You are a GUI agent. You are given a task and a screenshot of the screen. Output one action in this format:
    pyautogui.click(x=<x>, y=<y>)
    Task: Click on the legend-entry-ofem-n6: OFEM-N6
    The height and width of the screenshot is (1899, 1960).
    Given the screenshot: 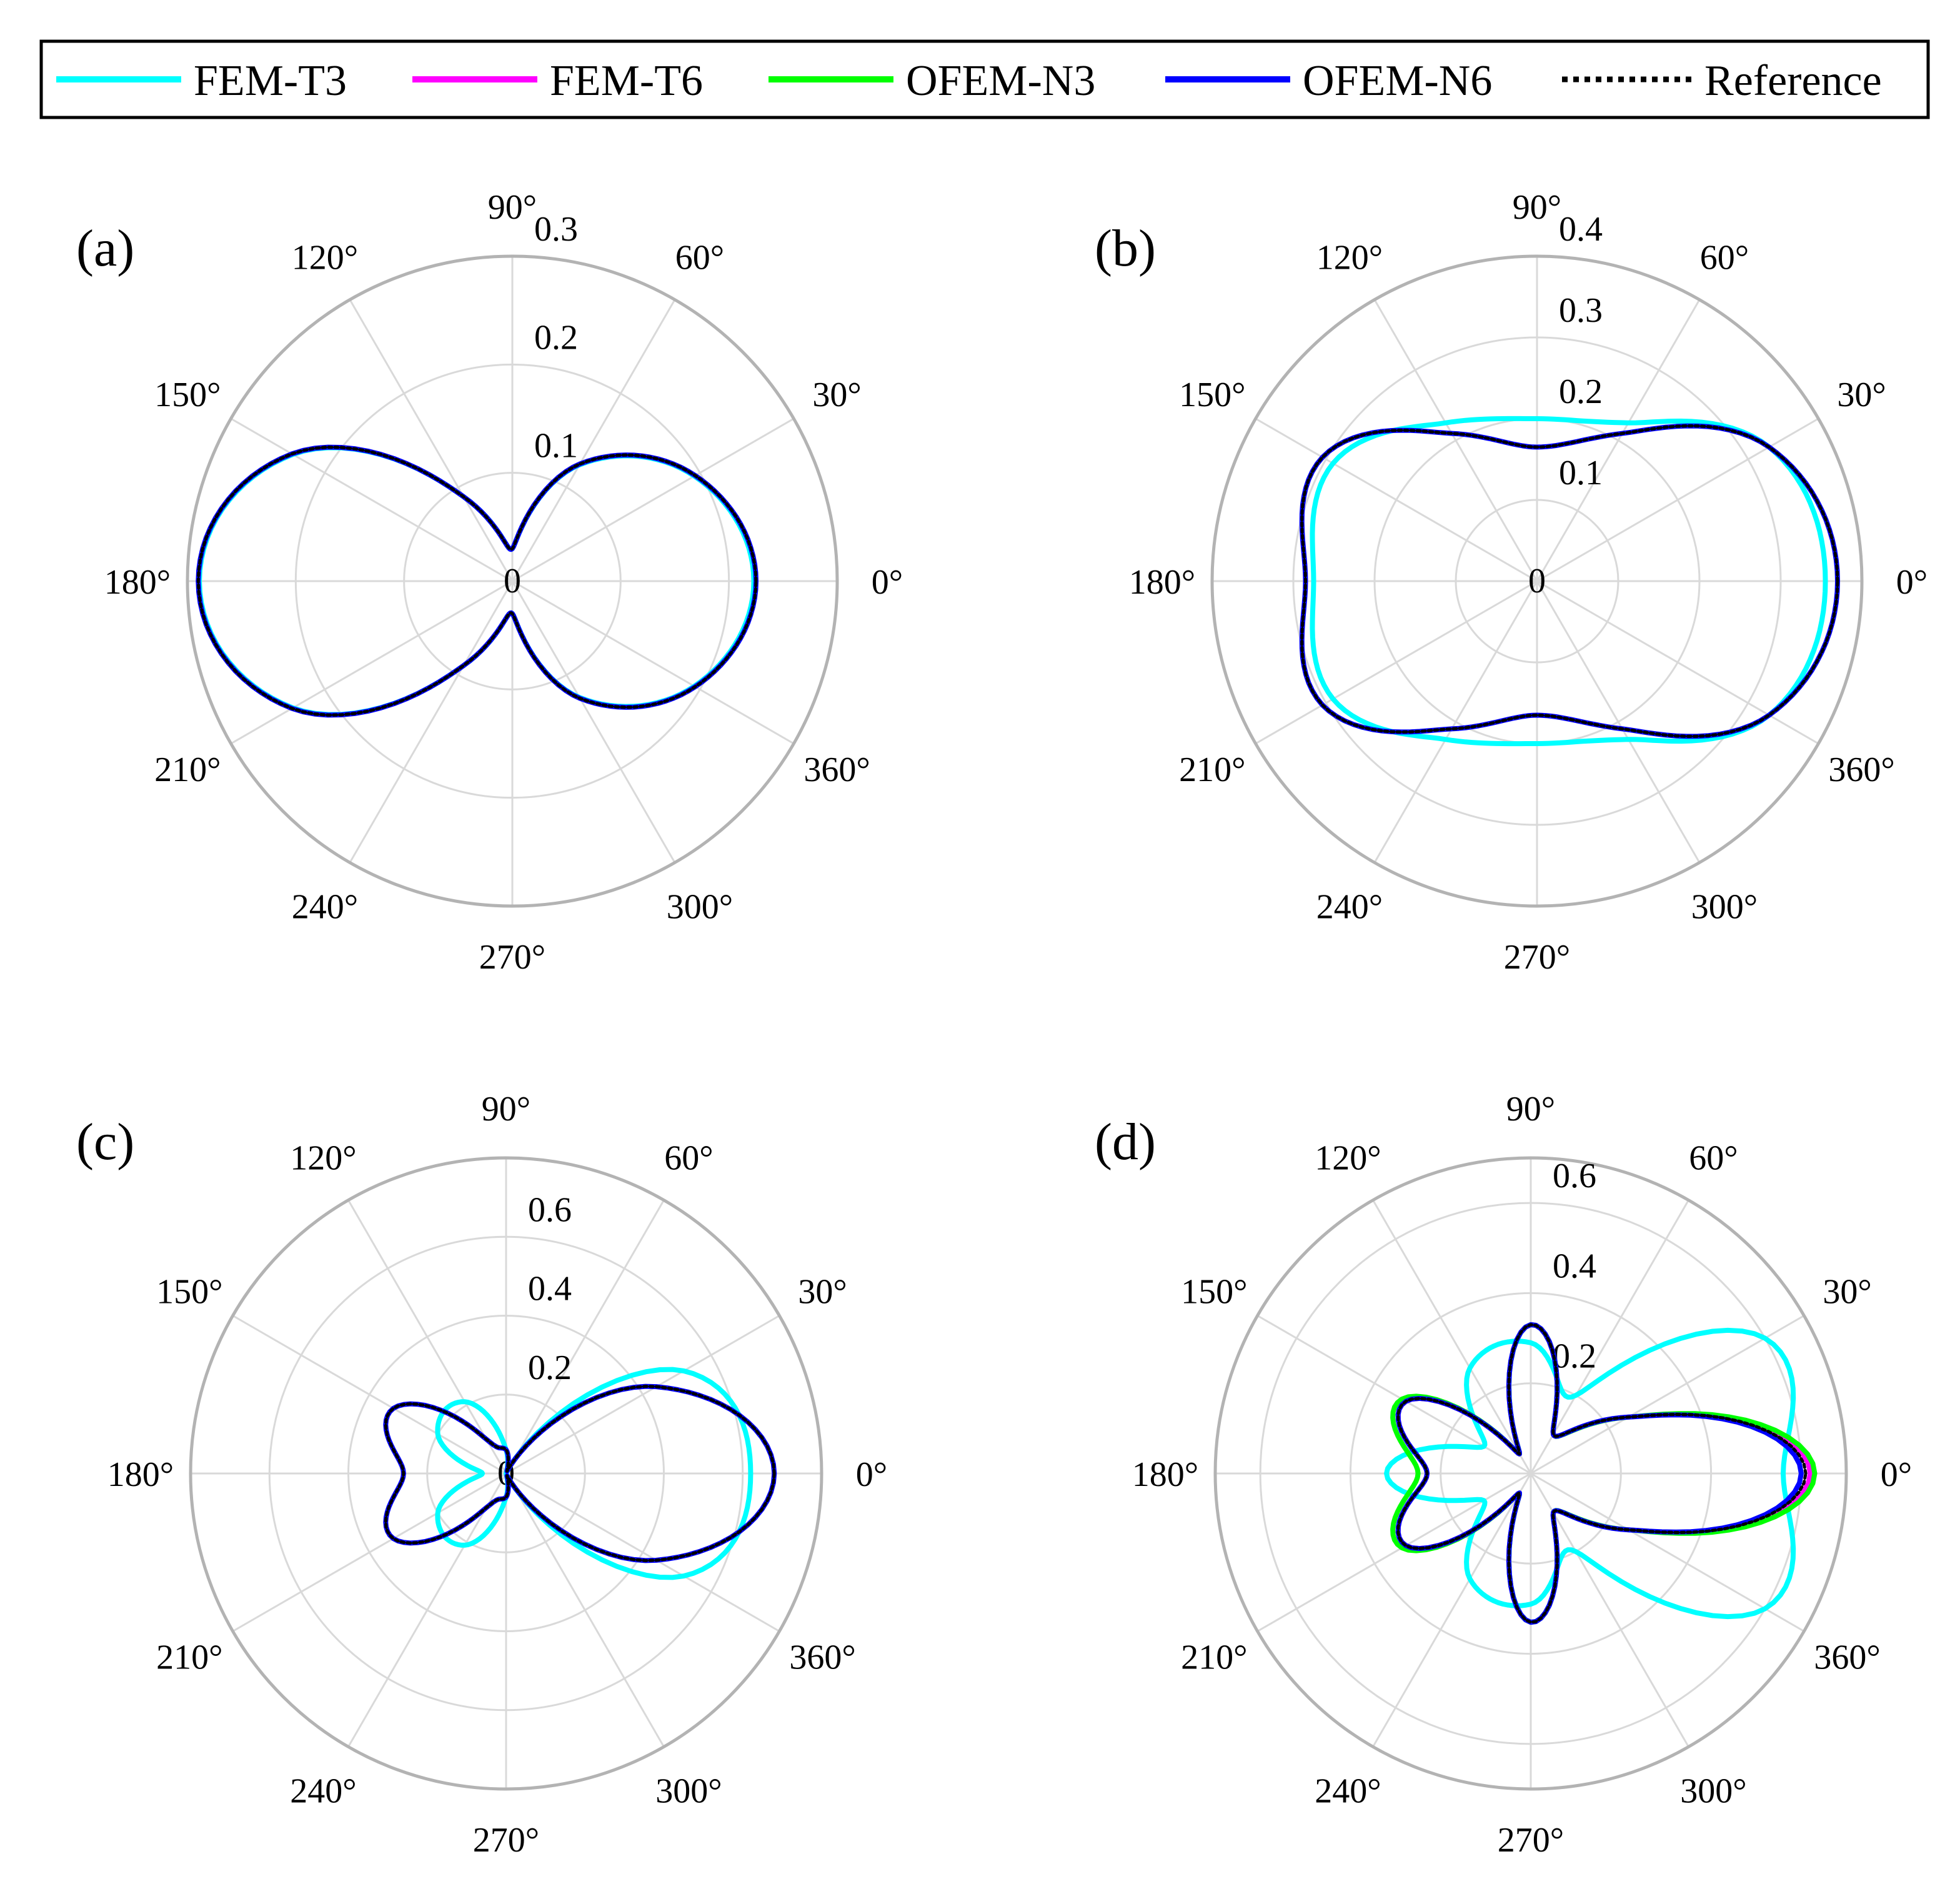 What is the action you would take?
    pyautogui.click(x=1328, y=81)
    